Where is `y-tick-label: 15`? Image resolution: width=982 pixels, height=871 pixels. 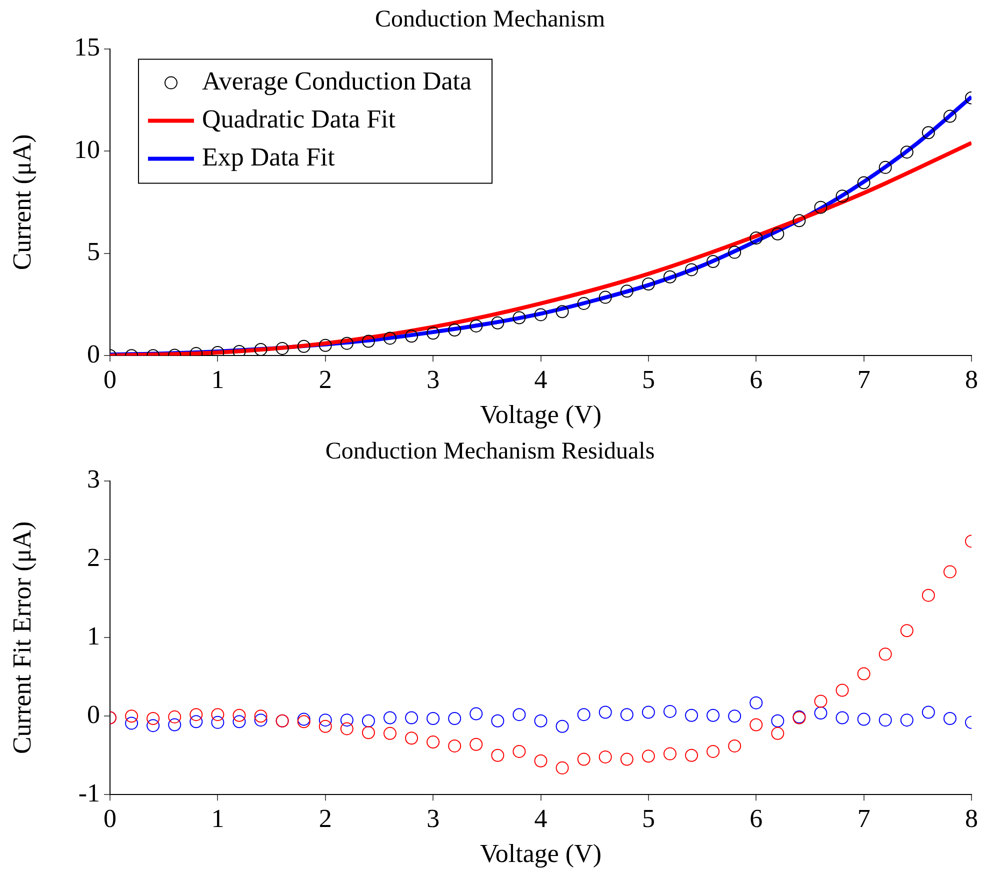
y-tick-label: 15 is located at coordinates (87, 47).